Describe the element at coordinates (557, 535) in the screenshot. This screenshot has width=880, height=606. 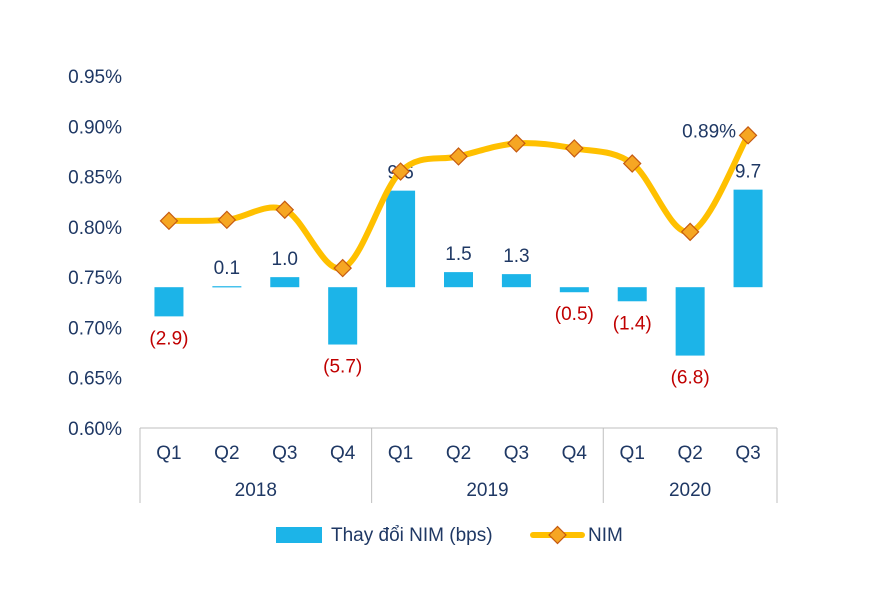
I see `legend-line-marker` at that location.